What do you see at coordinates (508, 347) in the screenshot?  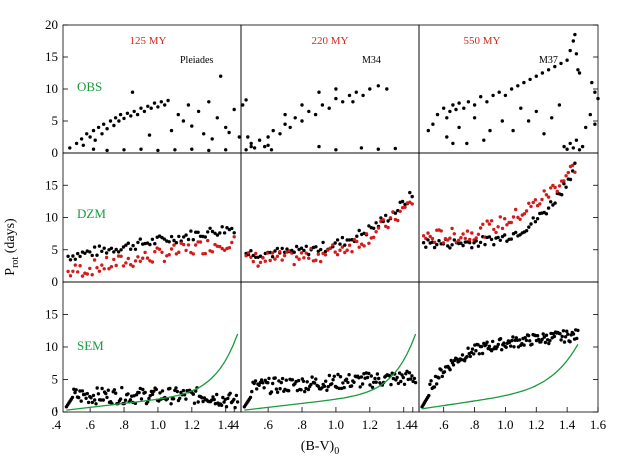 I see `panel-frame-r2c2` at bounding box center [508, 347].